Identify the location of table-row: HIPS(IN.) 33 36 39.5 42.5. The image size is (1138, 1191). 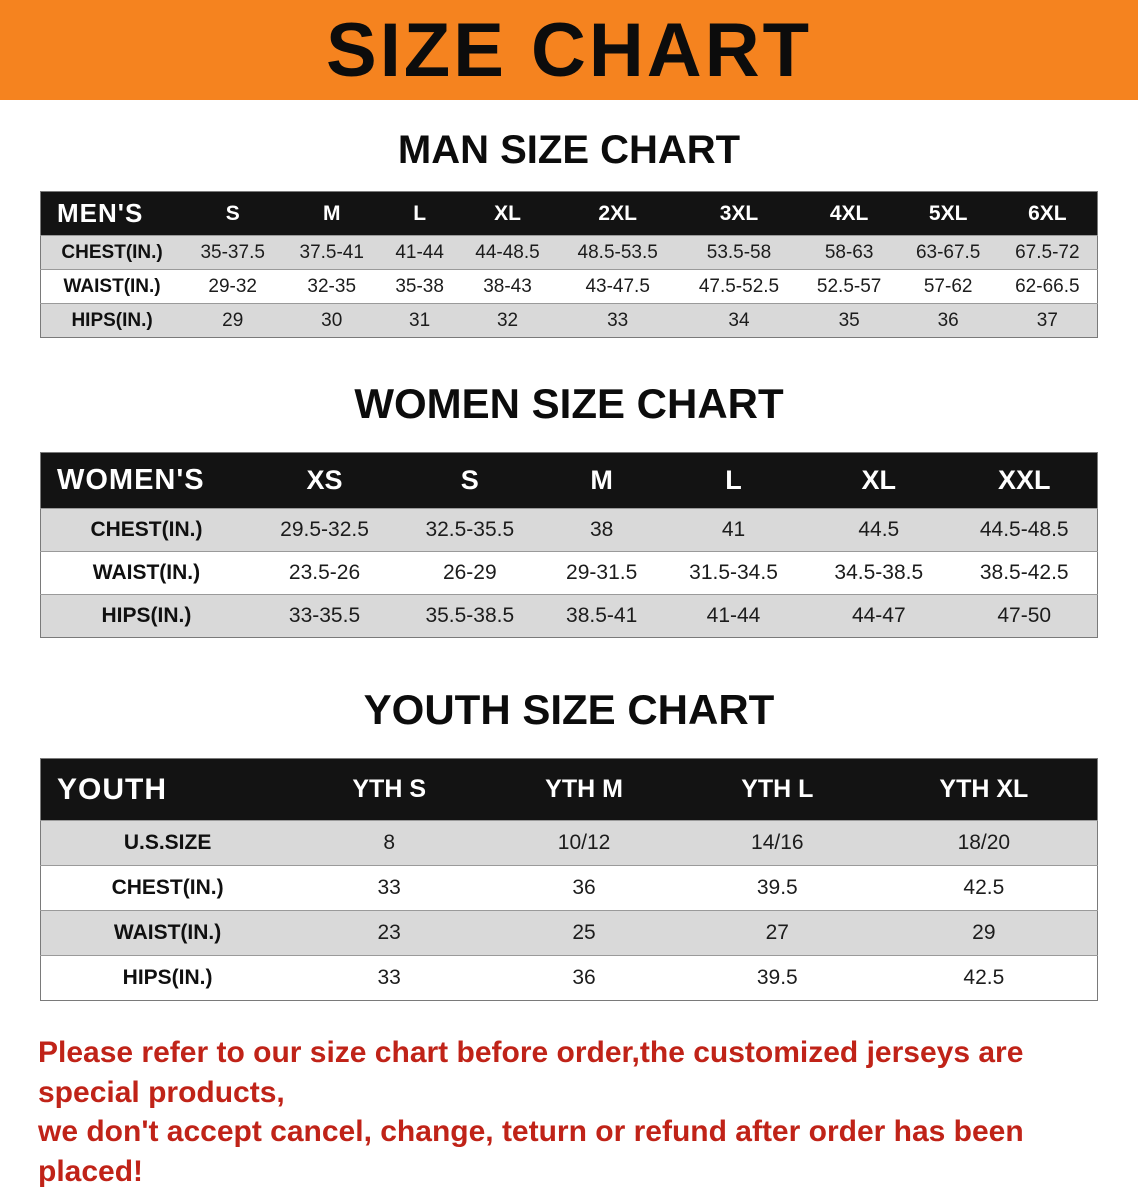
(569, 978).